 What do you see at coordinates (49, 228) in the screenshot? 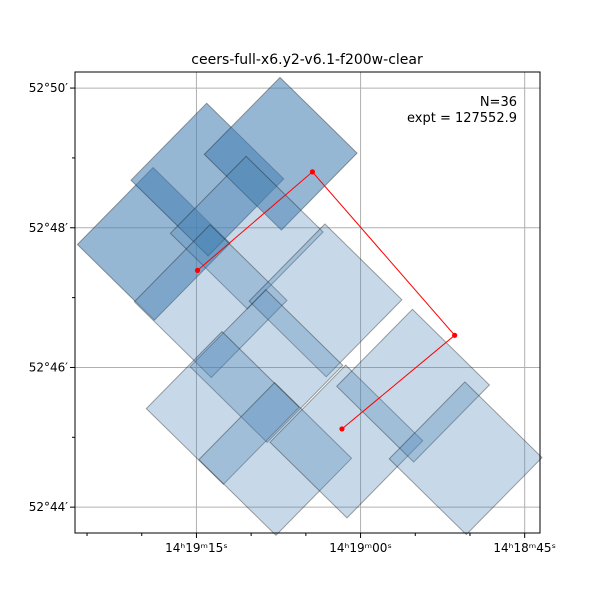
I see `y-tick-label-1: 52°48′` at bounding box center [49, 228].